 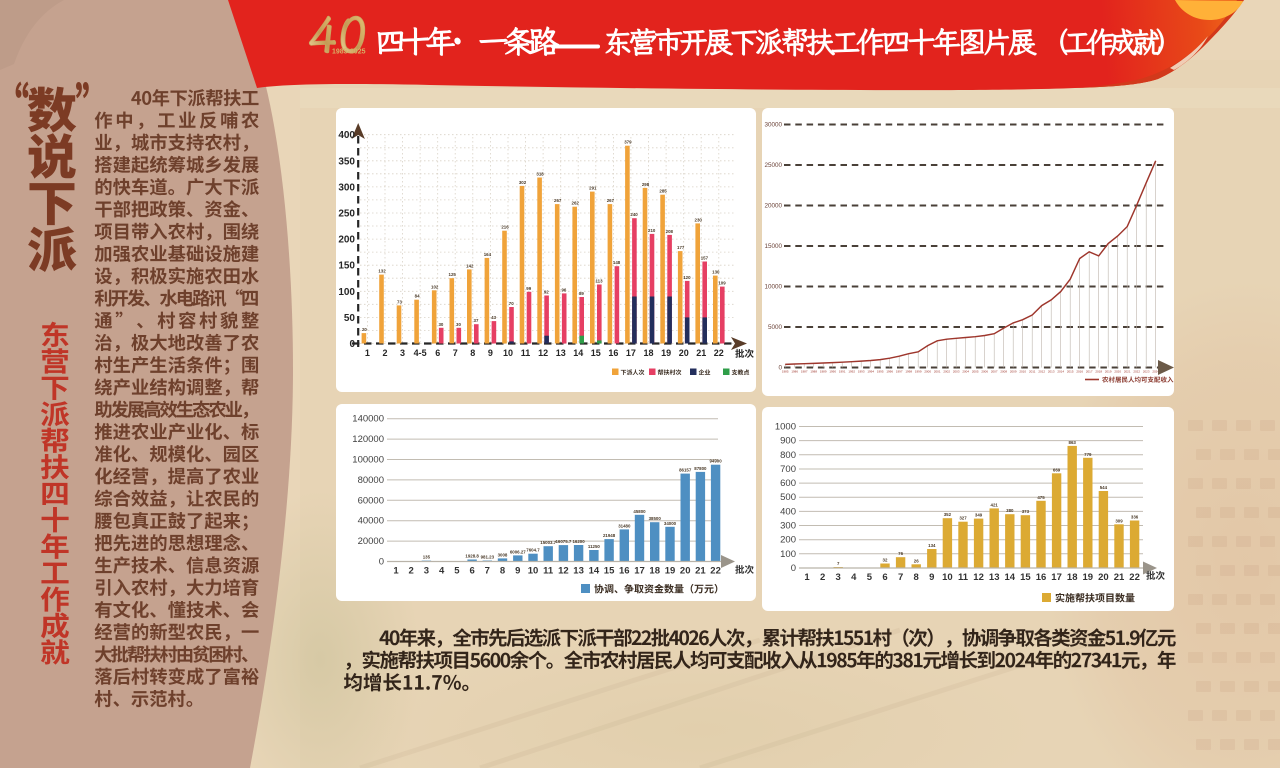 I want to click on svg-text: 2012, so click(x=1041, y=372).